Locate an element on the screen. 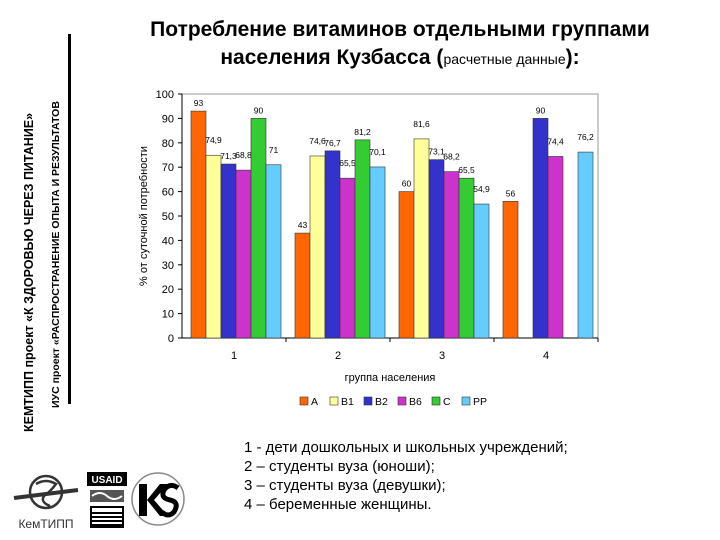  y-tick-label: 100 is located at coordinates (165, 95).